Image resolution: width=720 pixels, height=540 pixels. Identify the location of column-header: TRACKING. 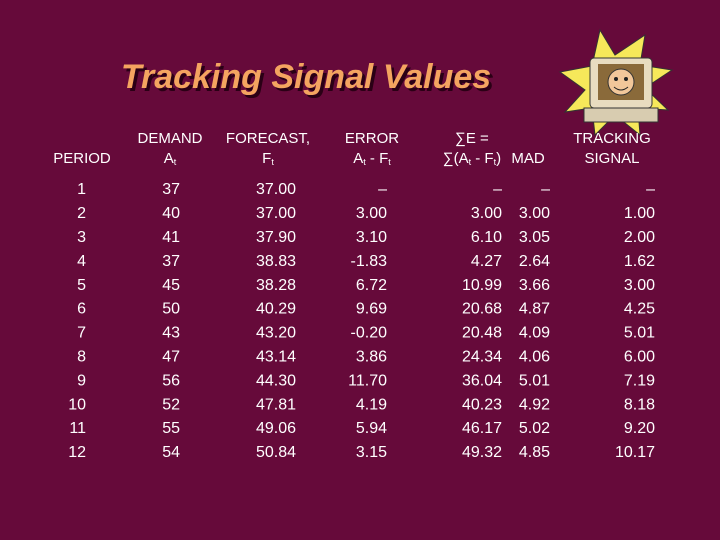
(612, 138).